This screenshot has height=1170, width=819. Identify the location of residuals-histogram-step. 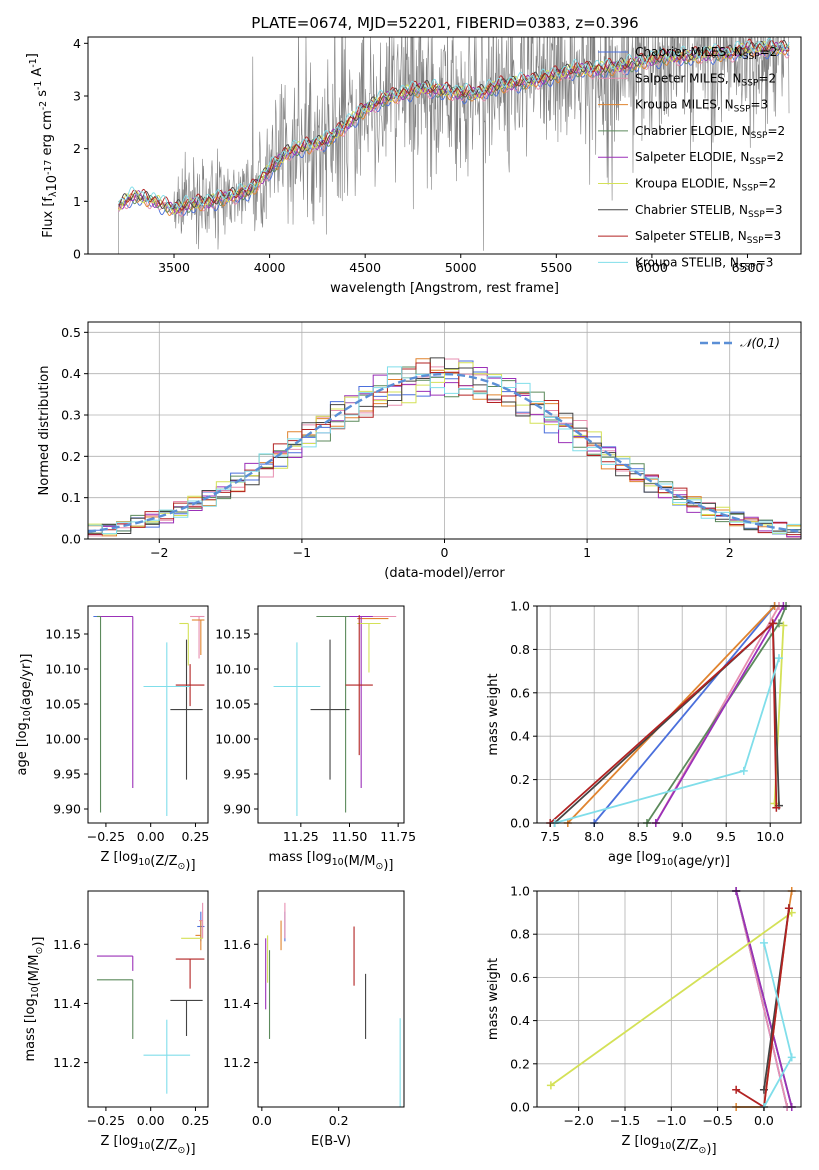
(444, 449).